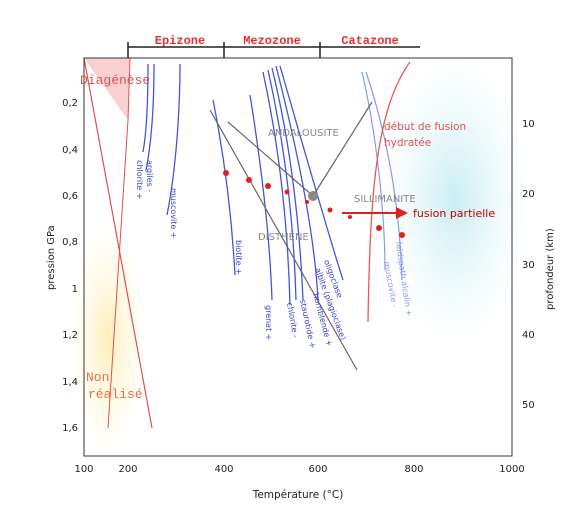  What do you see at coordinates (149, 176) in the screenshot?
I see `label-argiles: argiles -` at bounding box center [149, 176].